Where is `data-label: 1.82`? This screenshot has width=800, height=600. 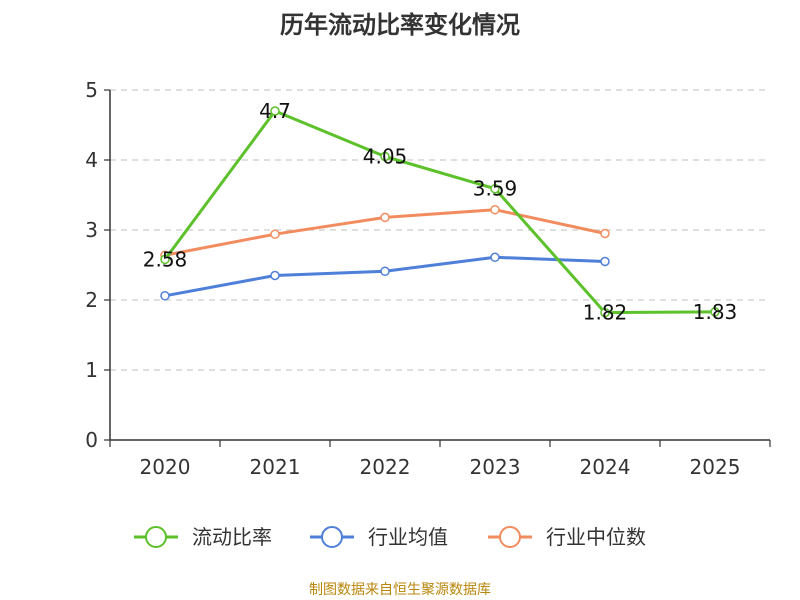 data-label: 1.82 is located at coordinates (605, 313).